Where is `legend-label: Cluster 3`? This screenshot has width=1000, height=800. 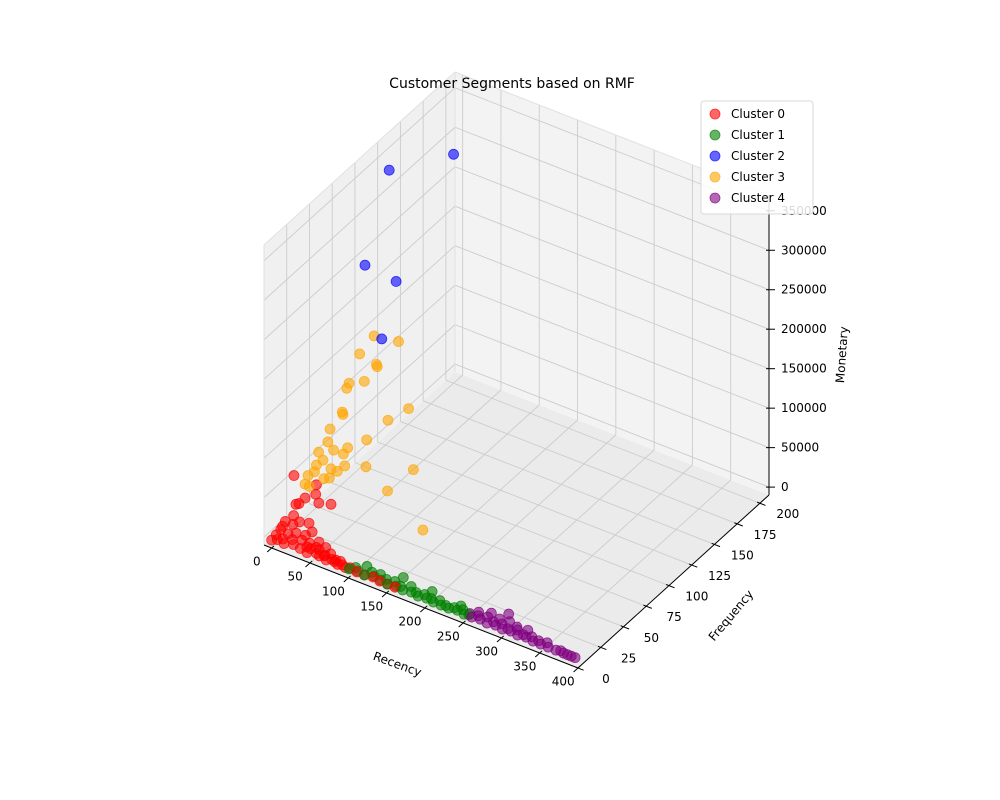 legend-label: Cluster 3 is located at coordinates (758, 177).